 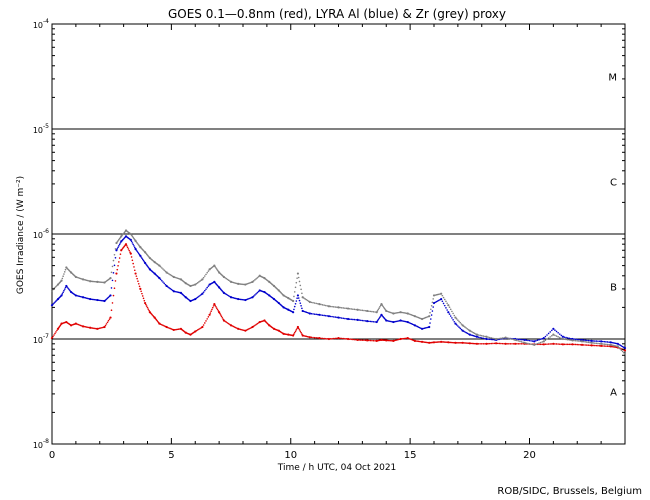 What do you see at coordinates (52, 455) in the screenshot?
I see `x-tick-label: 0` at bounding box center [52, 455].